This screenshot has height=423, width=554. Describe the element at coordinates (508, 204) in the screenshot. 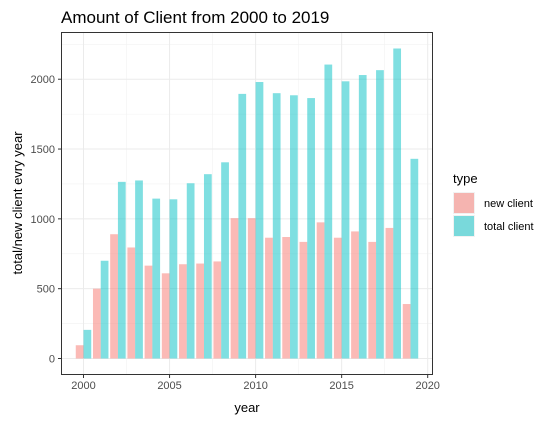

I see `legend-label: new client` at that location.